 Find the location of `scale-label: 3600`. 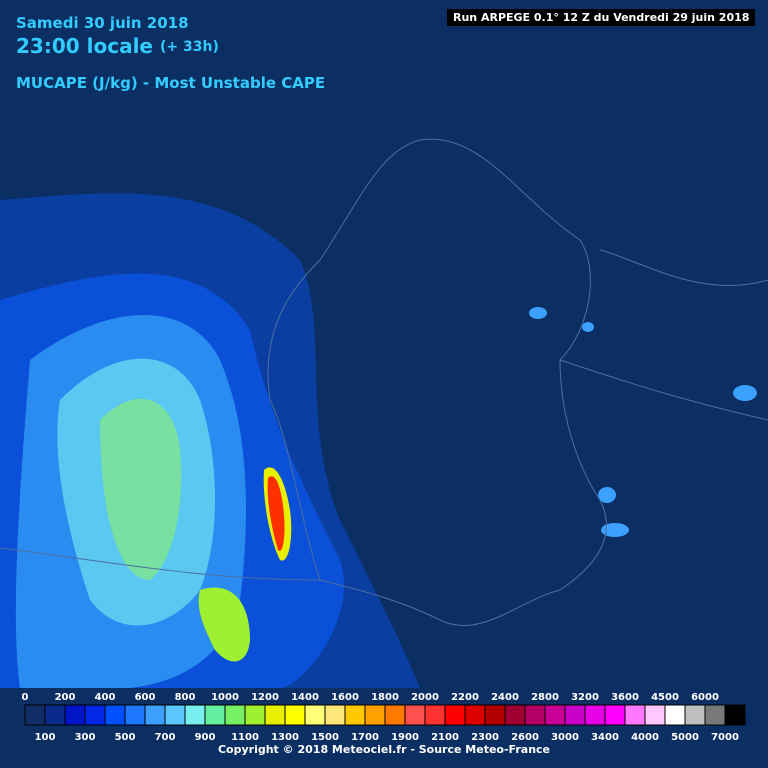

scale-label: 3600 is located at coordinates (625, 697).